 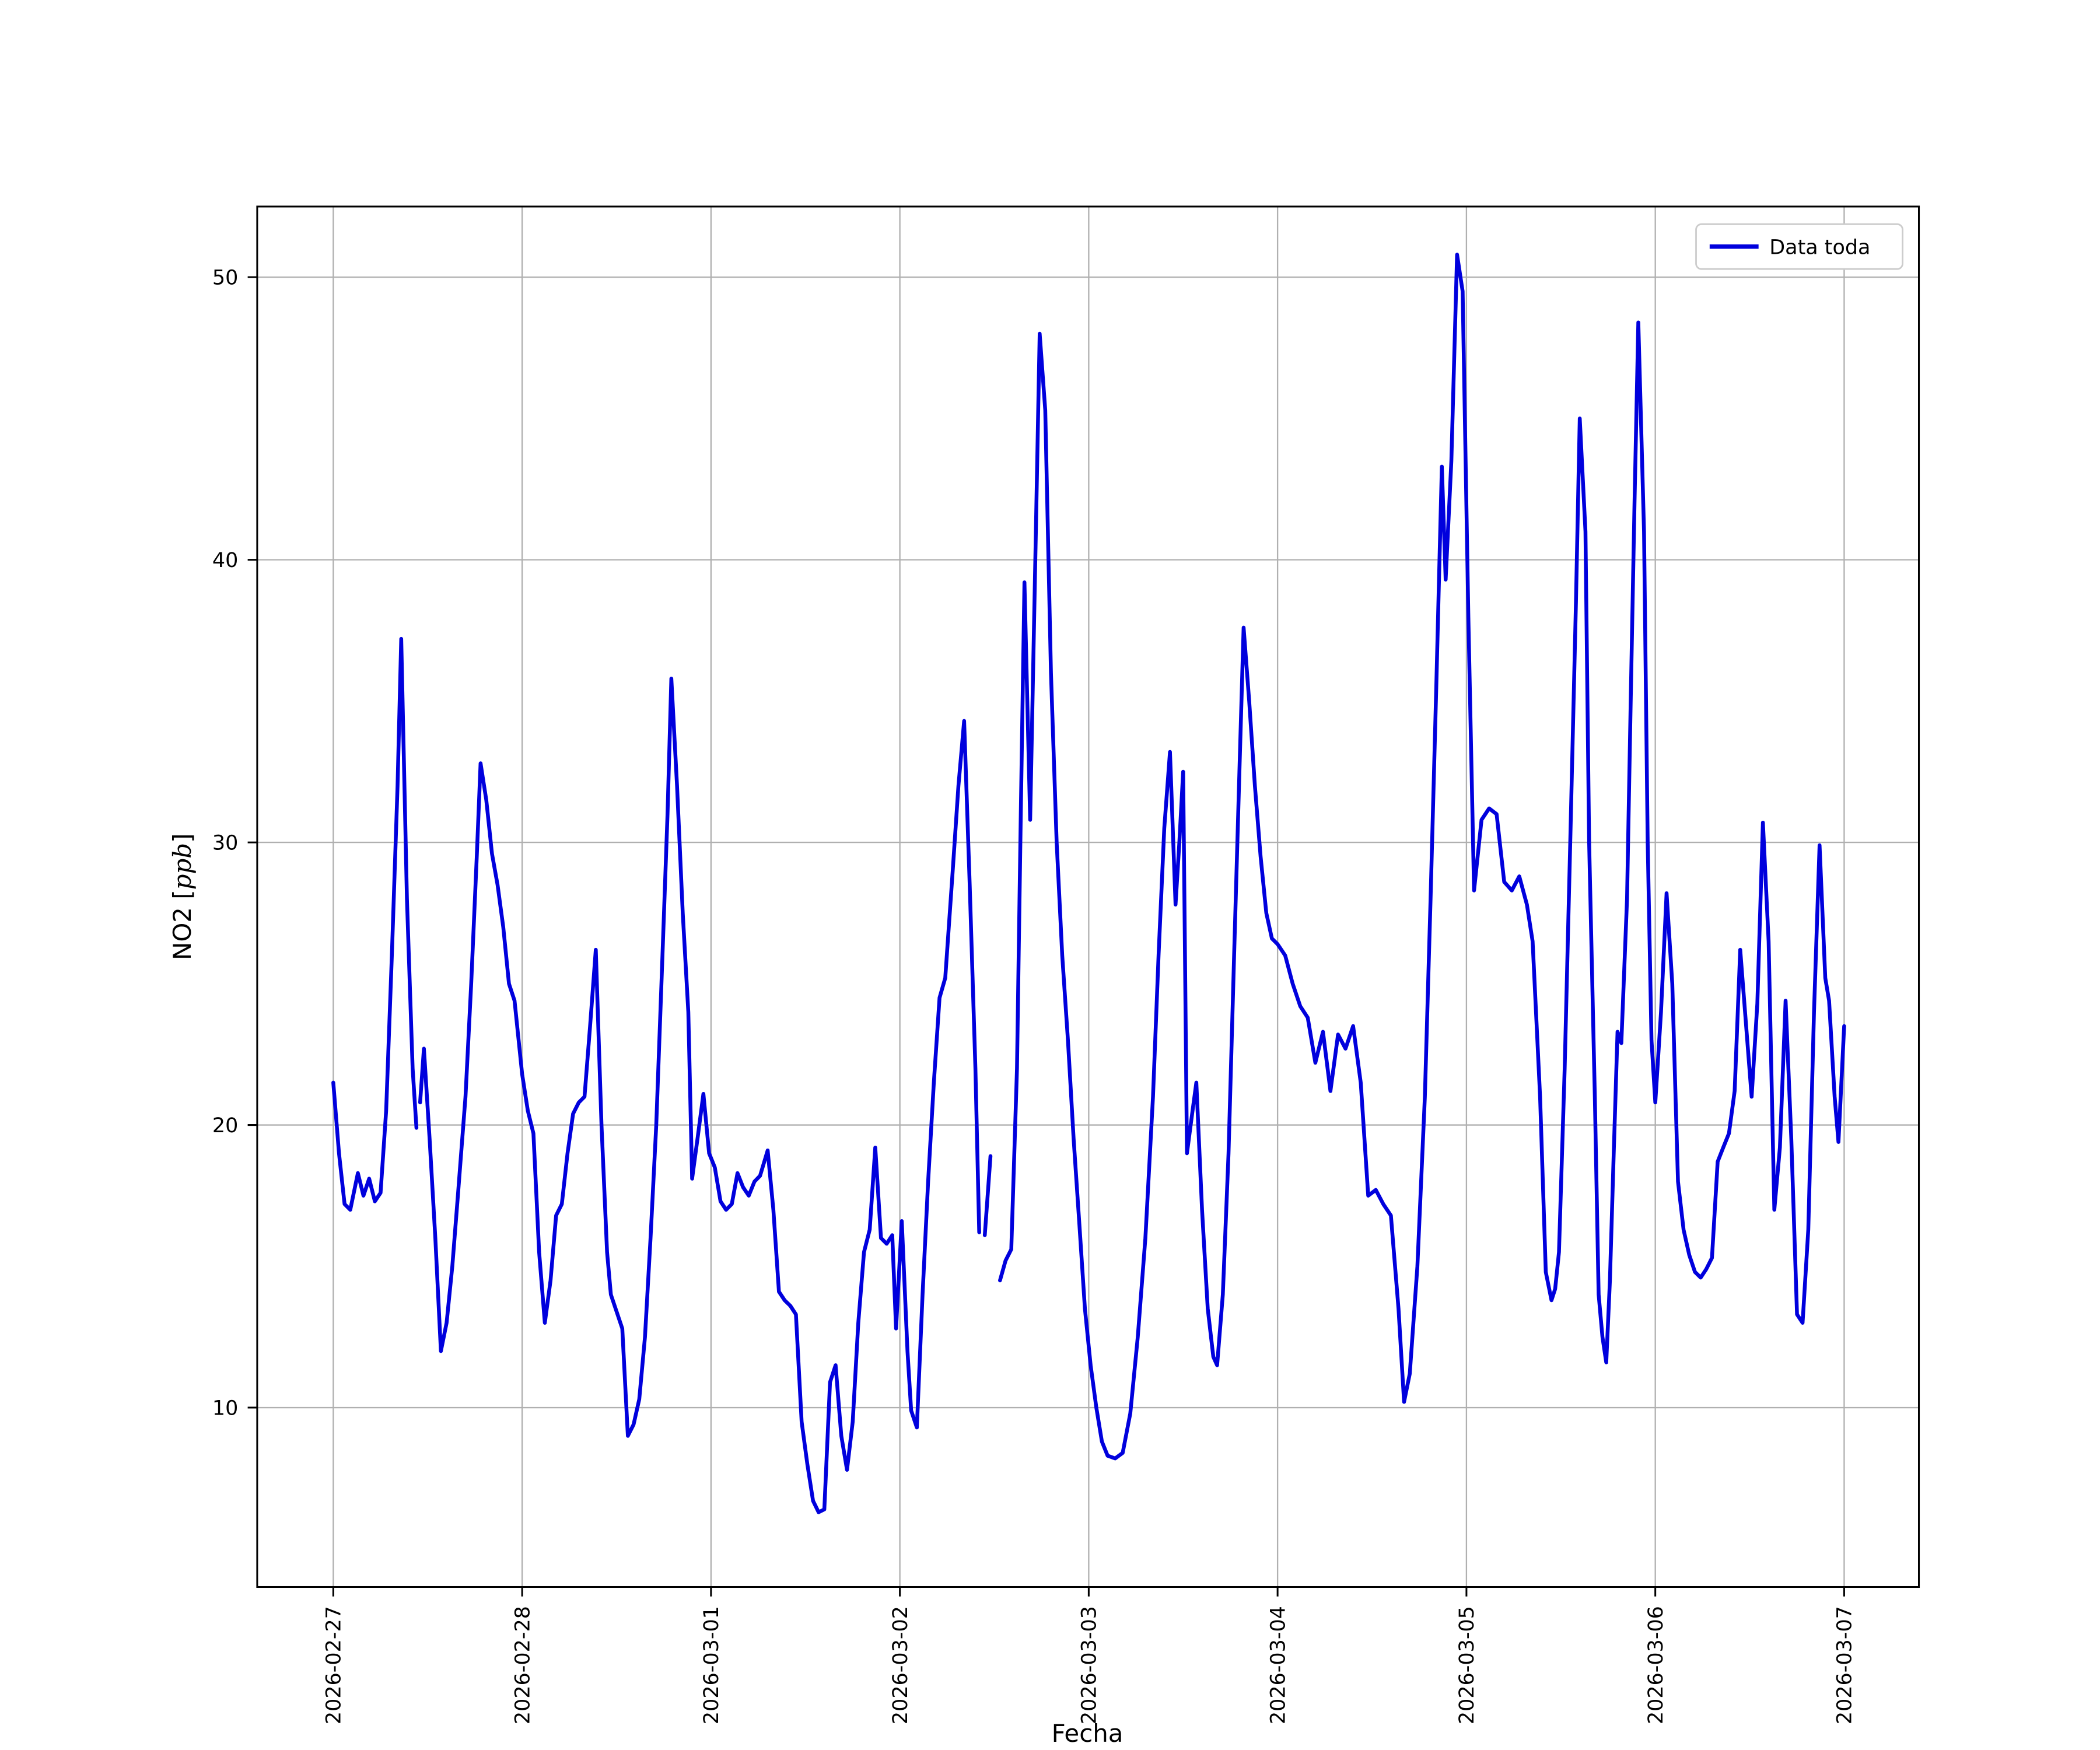 What do you see at coordinates (1467, 1665) in the screenshot?
I see `x-tick-label: 2026-03-05` at bounding box center [1467, 1665].